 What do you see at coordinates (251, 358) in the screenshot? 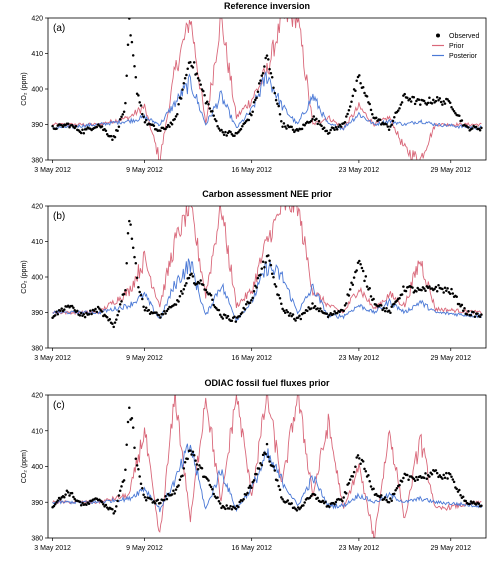
I see `x-tick-label: 16 May 2012` at bounding box center [251, 358].